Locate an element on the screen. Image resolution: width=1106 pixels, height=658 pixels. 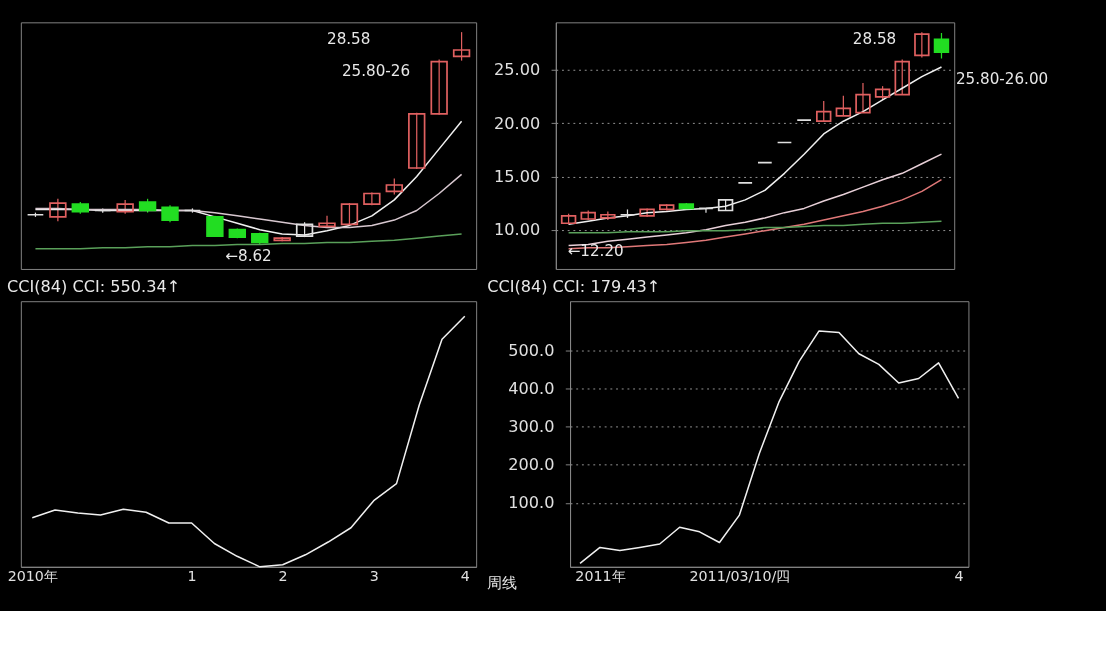
x-tick-label: 2011年 is located at coordinates (600, 575).